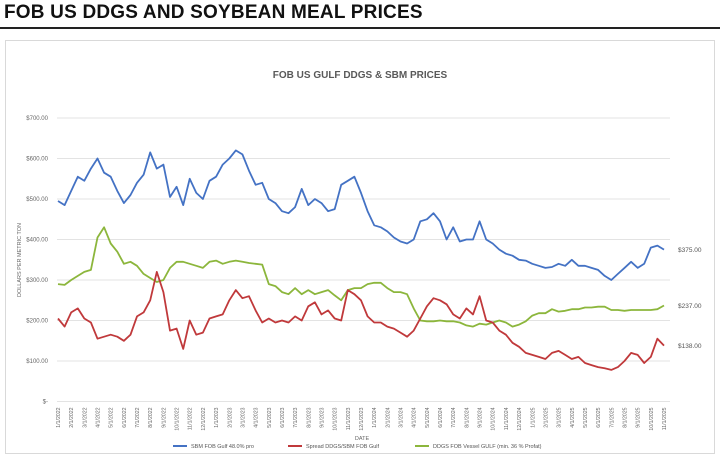  What do you see at coordinates (85, 417) in the screenshot?
I see `x-tick-label: 3/1/2022` at bounding box center [85, 417].